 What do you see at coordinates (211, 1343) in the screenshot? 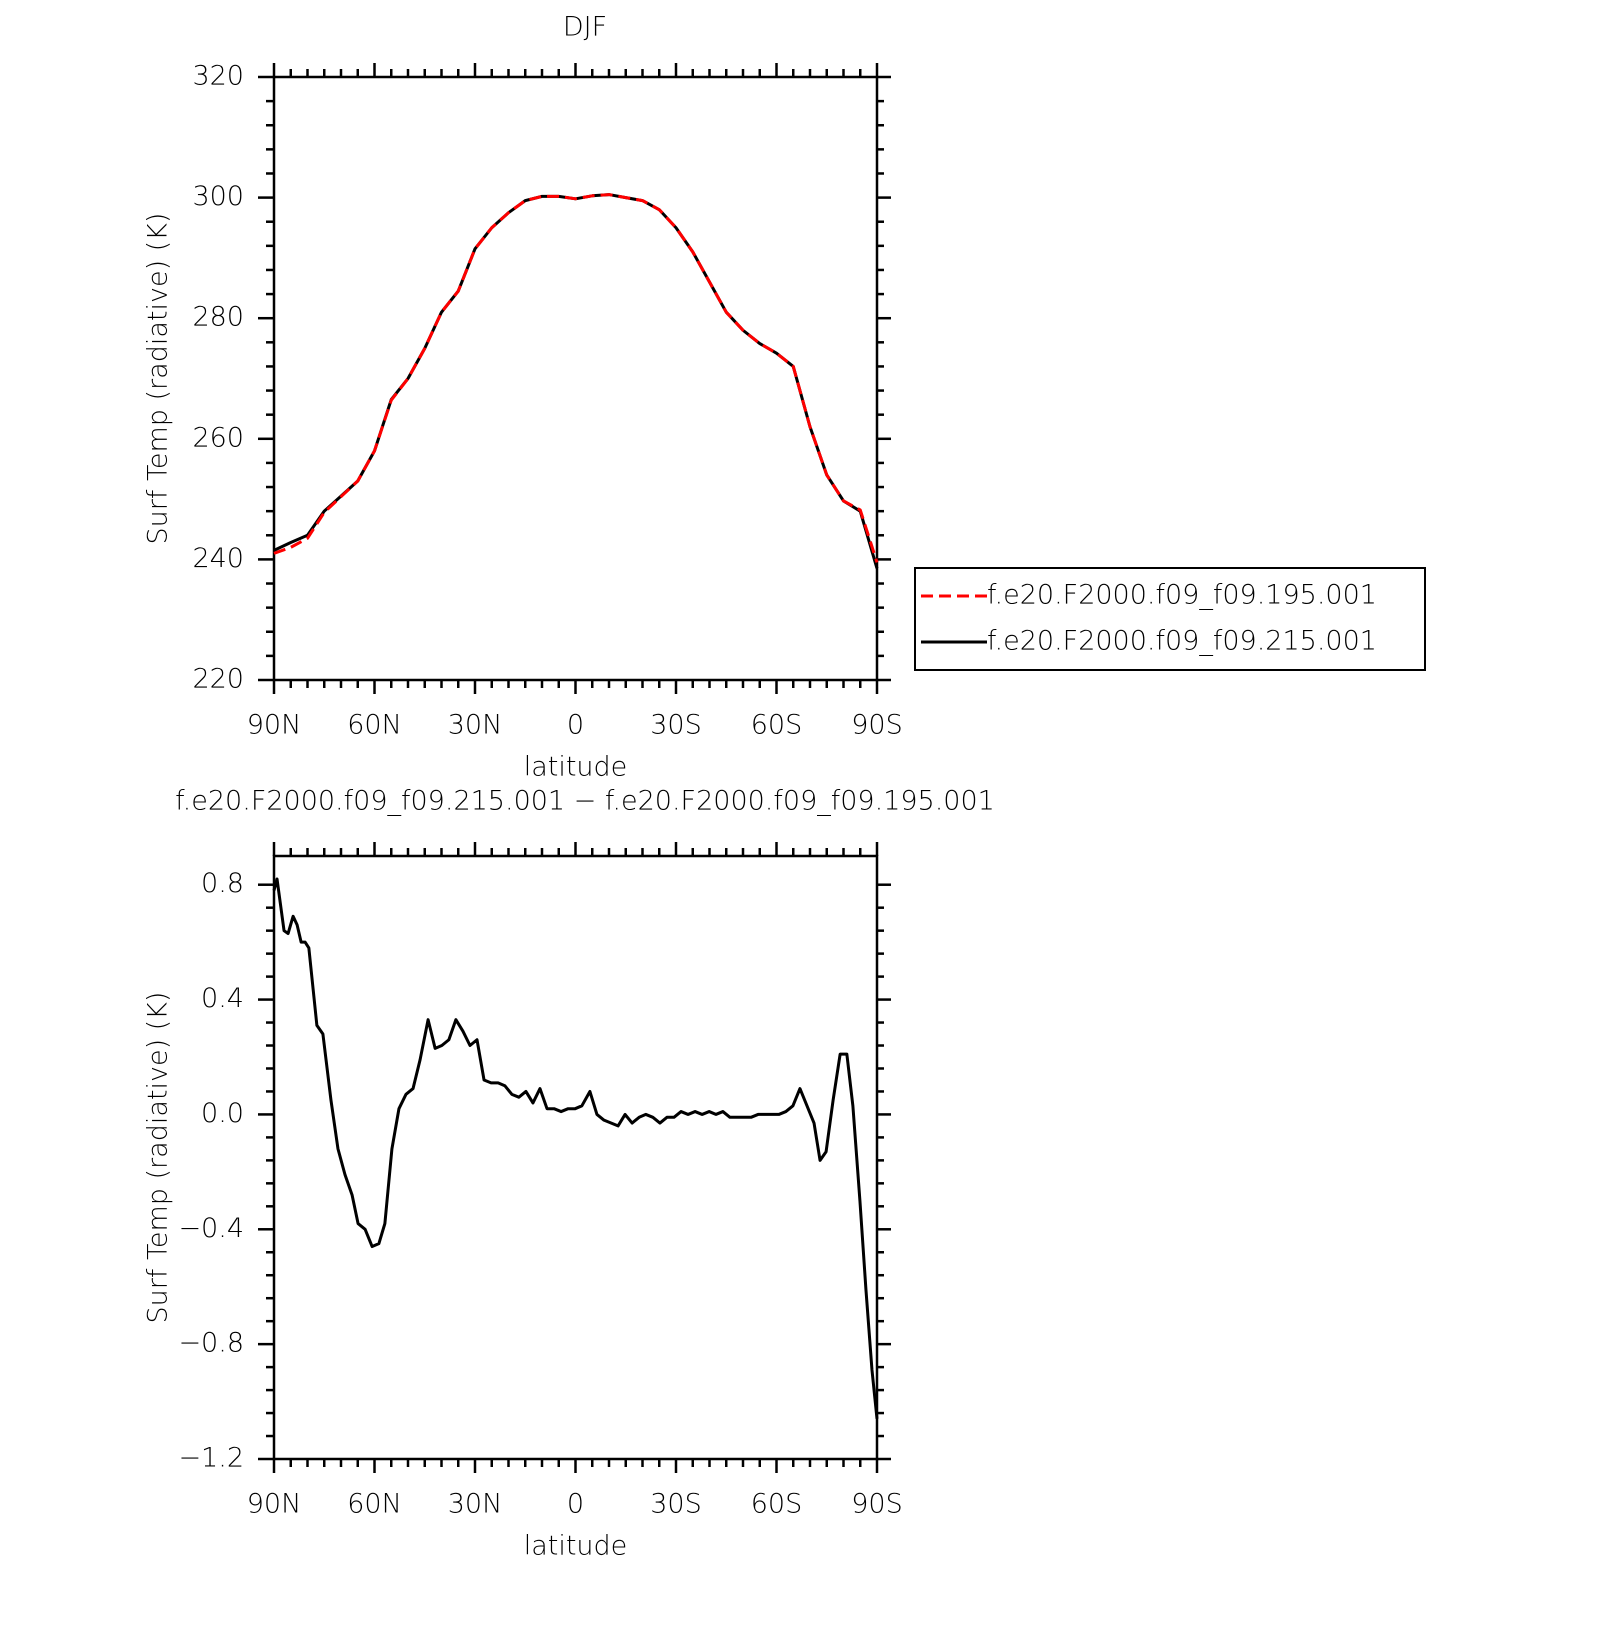
I see `y-tick-label: −0.8` at bounding box center [211, 1343].